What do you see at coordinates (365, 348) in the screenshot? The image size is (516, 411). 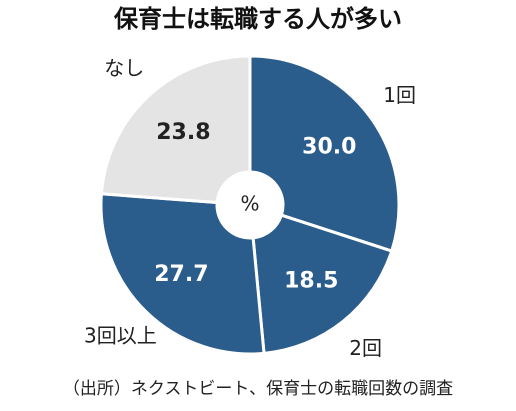 I see `category-label: 2回` at bounding box center [365, 348].